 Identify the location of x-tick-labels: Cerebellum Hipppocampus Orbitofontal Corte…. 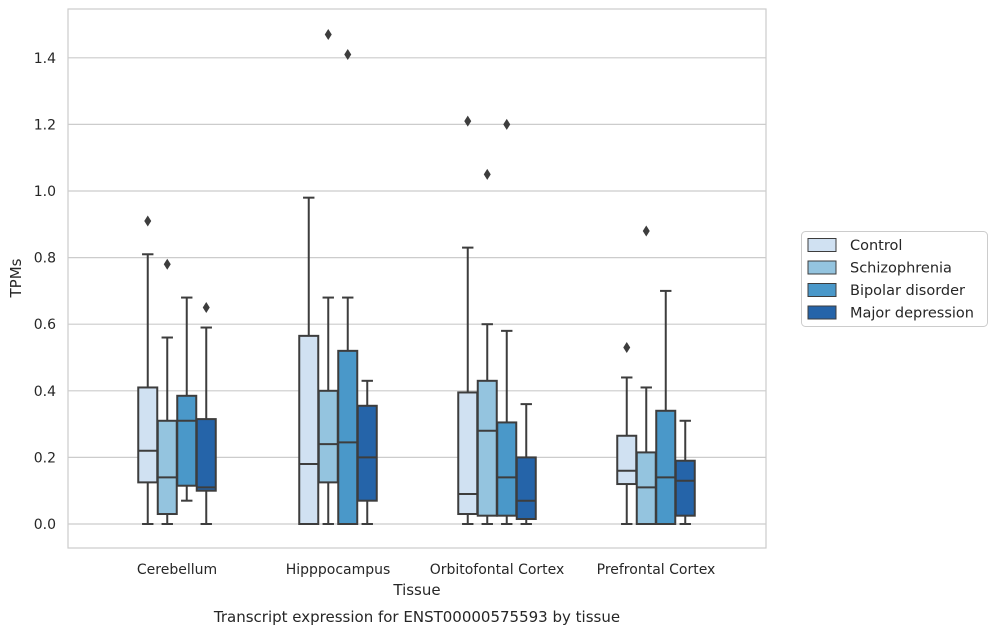
(426, 570).